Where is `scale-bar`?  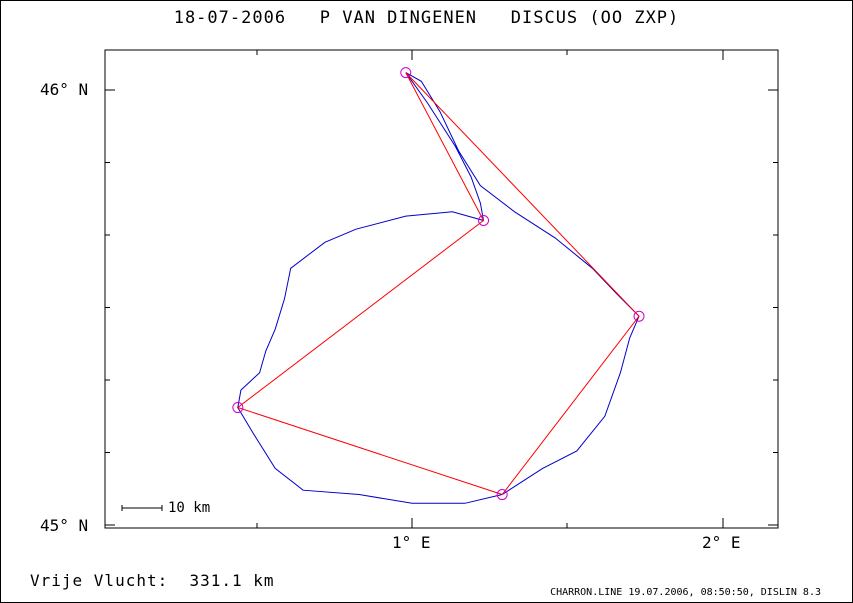 scale-bar is located at coordinates (142, 508).